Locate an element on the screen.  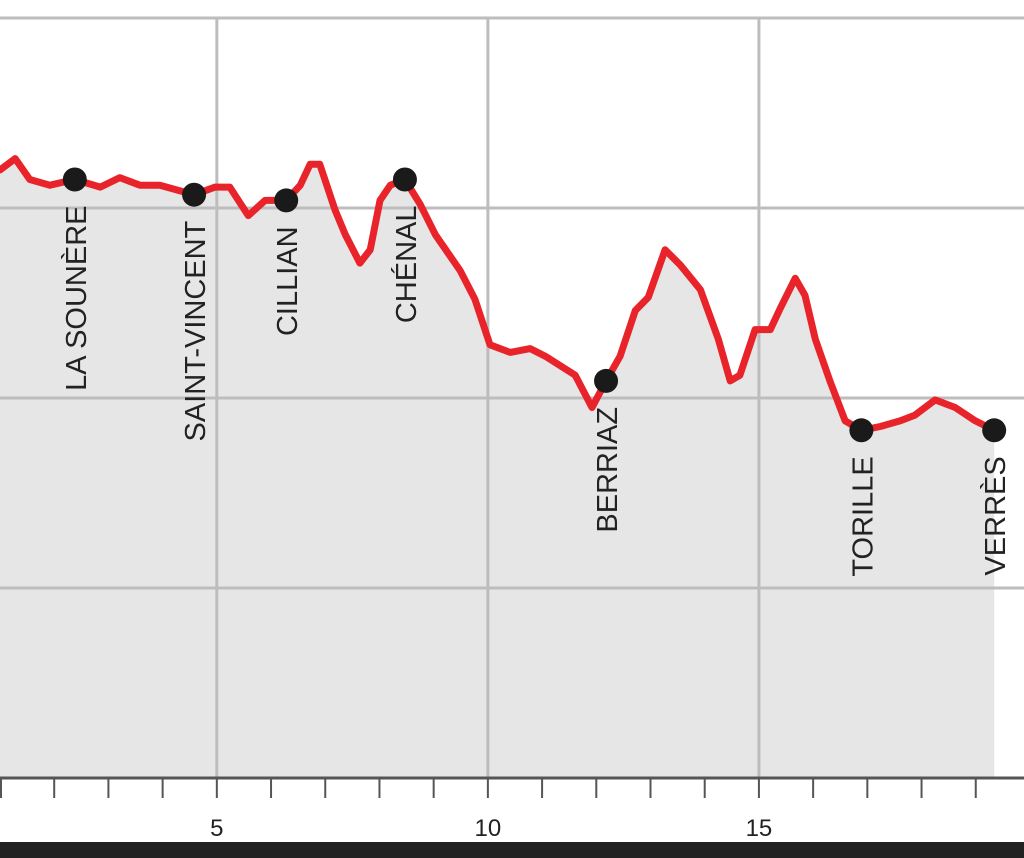
stop-label: SAINT-VINCENT is located at coordinates (196, 330).